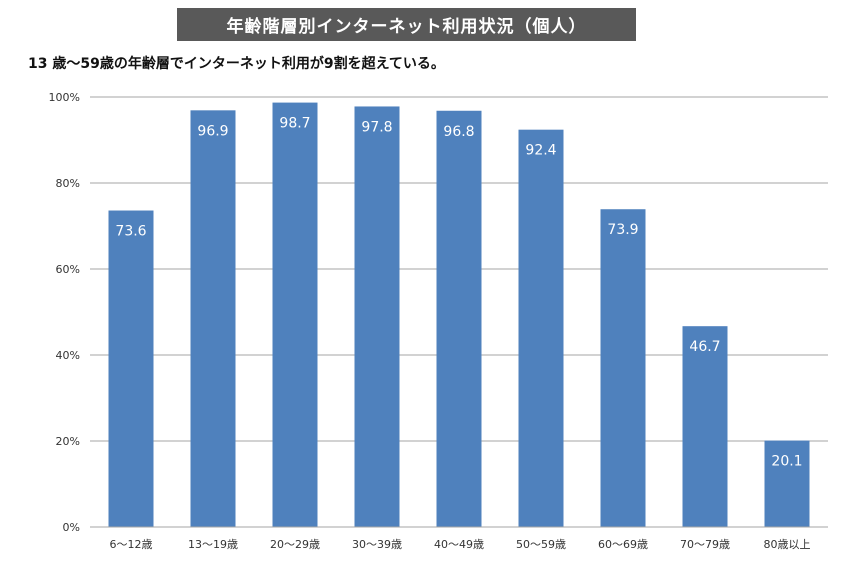 The width and height of the screenshot is (858, 569). What do you see at coordinates (68, 183) in the screenshot?
I see `y-tick-label: 80%` at bounding box center [68, 183].